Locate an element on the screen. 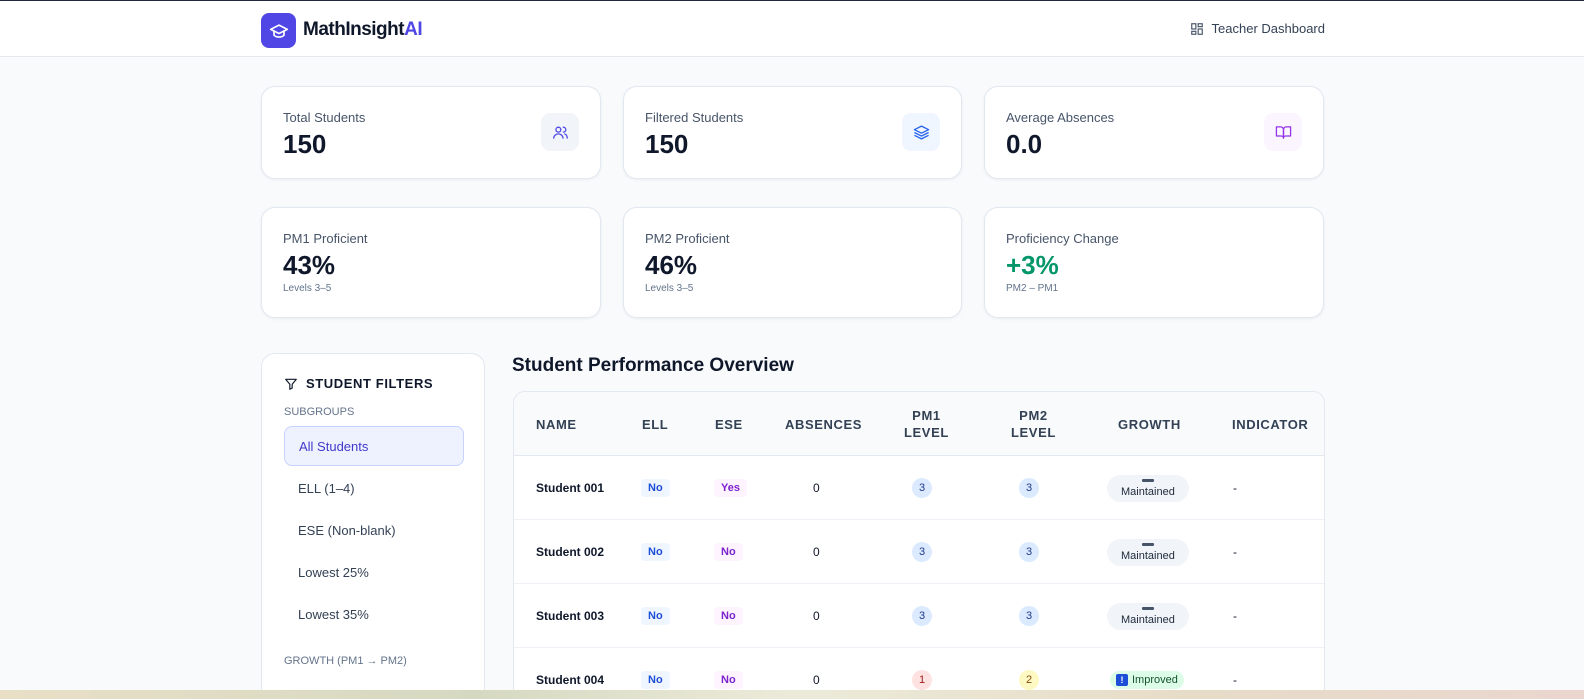 The width and height of the screenshot is (1584, 699). table-row: Student 002 No No 0 3 3 Maintained - is located at coordinates (919, 552).